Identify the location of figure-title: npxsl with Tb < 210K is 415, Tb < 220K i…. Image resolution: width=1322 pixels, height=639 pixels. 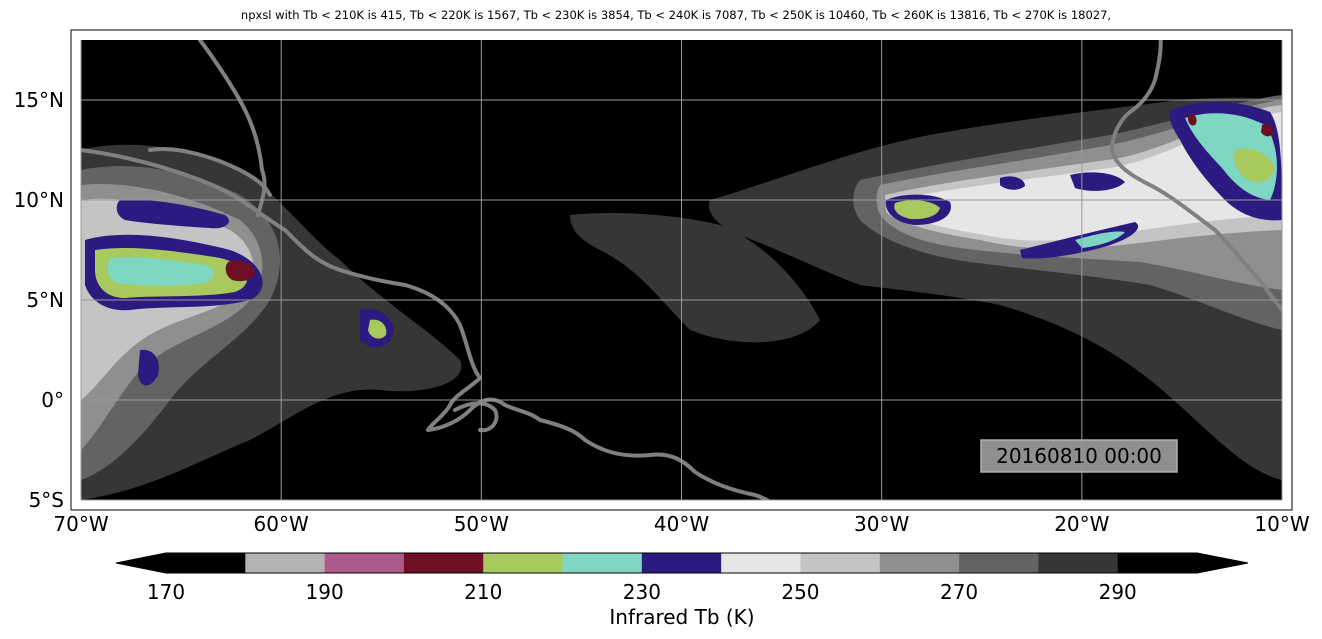
(676, 15).